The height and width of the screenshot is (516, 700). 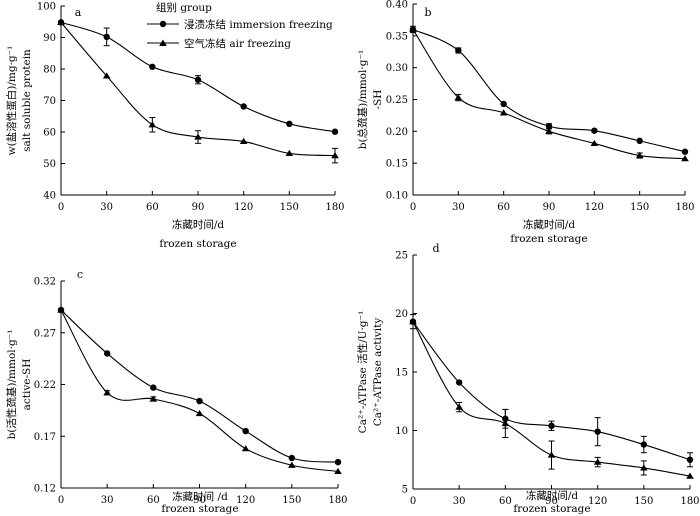 I want to click on y-tick-label: 0.22, so click(x=45, y=385).